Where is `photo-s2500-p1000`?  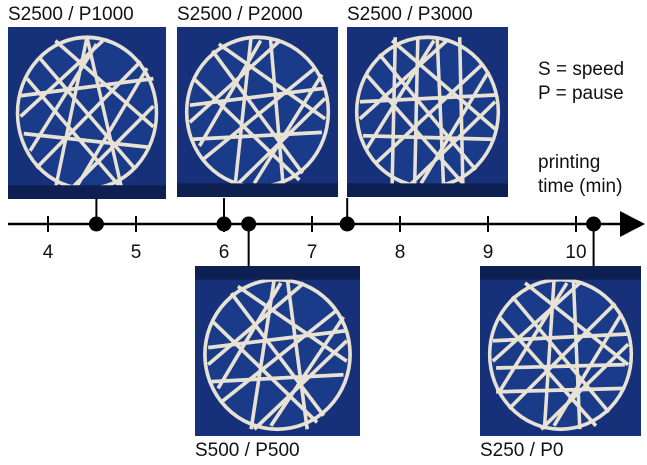
photo-s2500-p1000 is located at coordinates (87, 113).